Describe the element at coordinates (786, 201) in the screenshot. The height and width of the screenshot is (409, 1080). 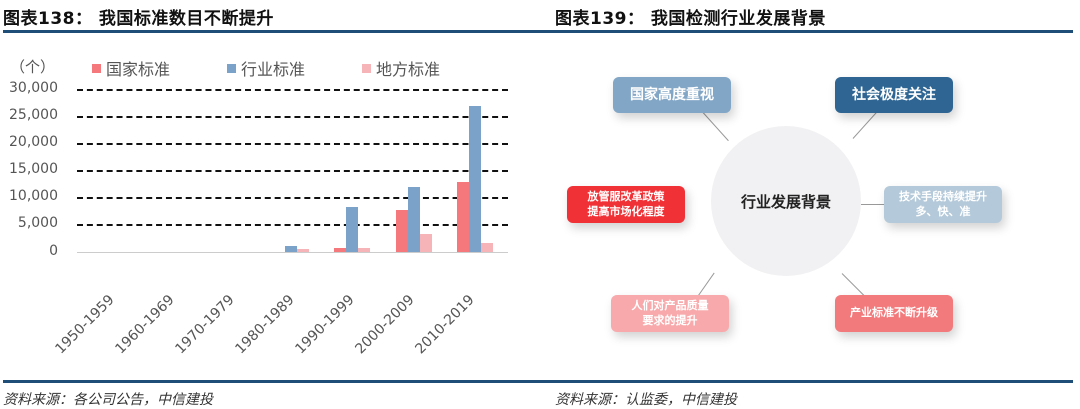
I see `hub-circle: 行业发展背景` at that location.